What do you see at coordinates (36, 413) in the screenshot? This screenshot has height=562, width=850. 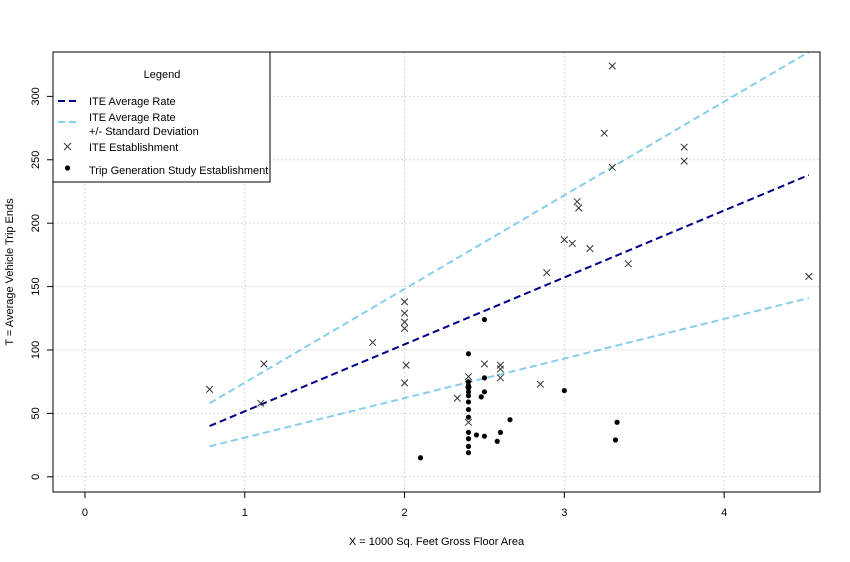 I see `y-tick-label: 50` at bounding box center [36, 413].